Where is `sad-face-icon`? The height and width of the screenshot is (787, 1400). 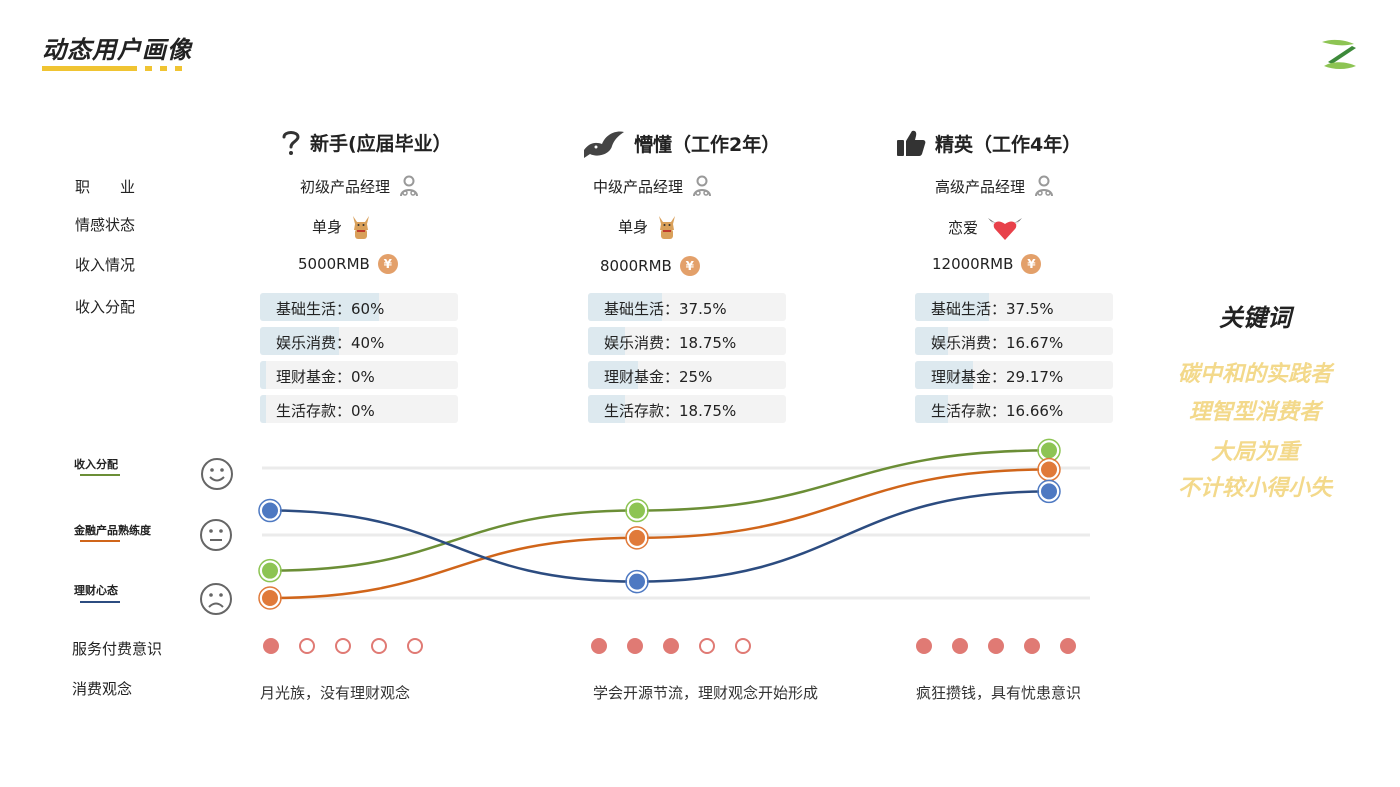
sad-face-icon is located at coordinates (216, 599).